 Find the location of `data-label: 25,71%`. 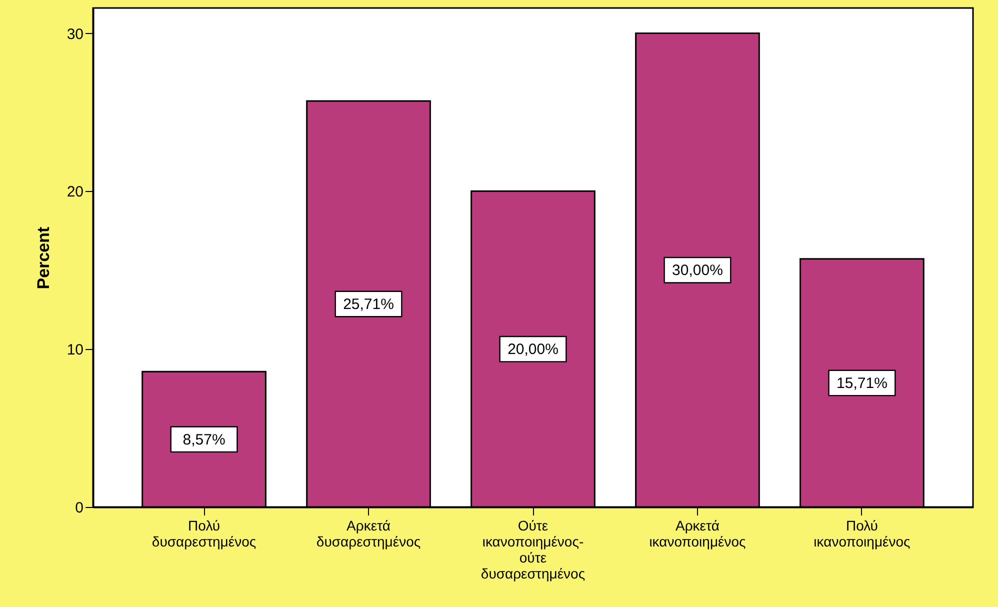

data-label: 25,71% is located at coordinates (368, 305).